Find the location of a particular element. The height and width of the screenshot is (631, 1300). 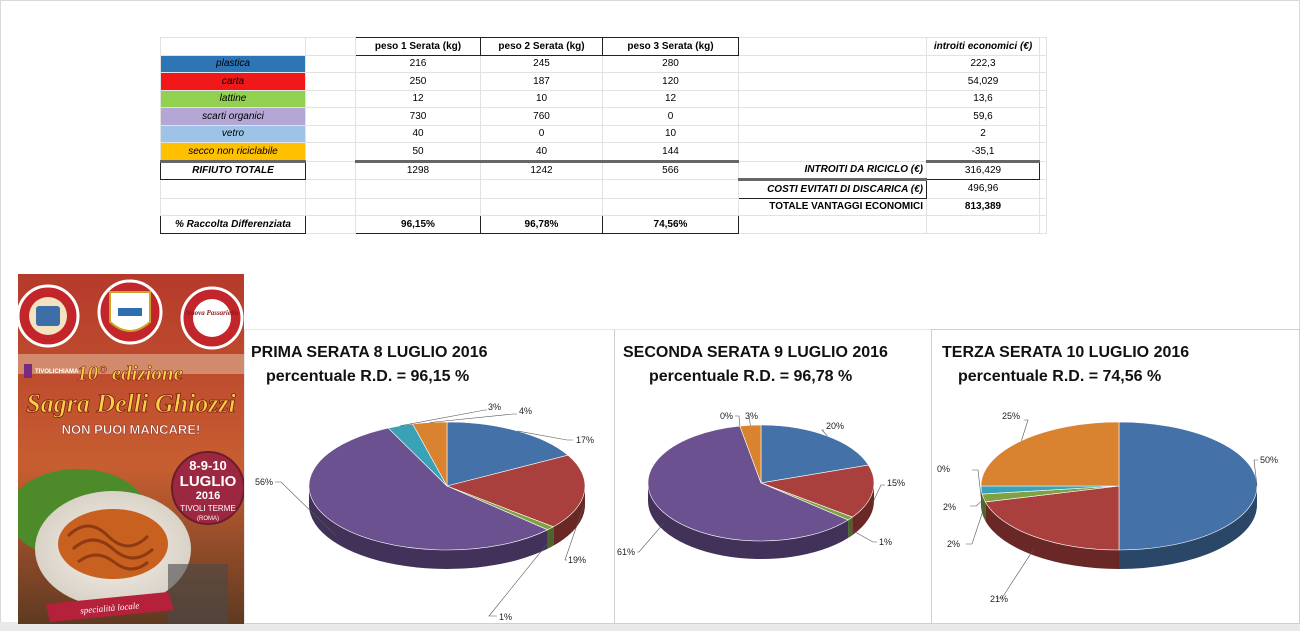

percent-value: 96,15% is located at coordinates (418, 224).